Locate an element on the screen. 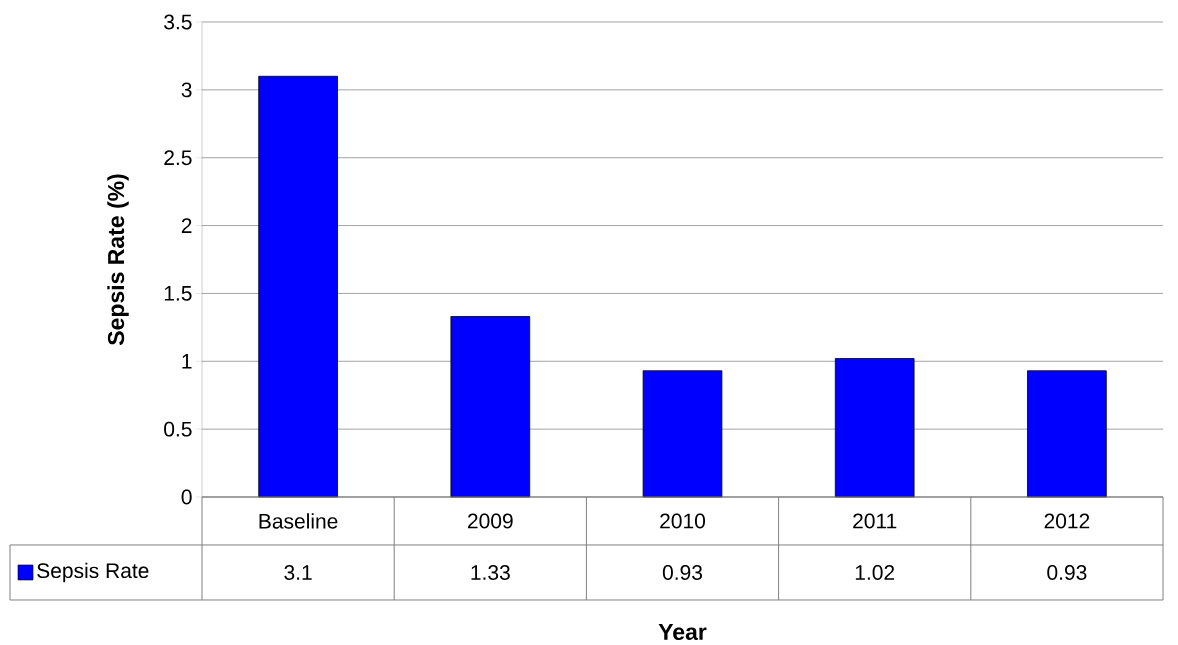  x-axis-title: Year is located at coordinates (682, 631).